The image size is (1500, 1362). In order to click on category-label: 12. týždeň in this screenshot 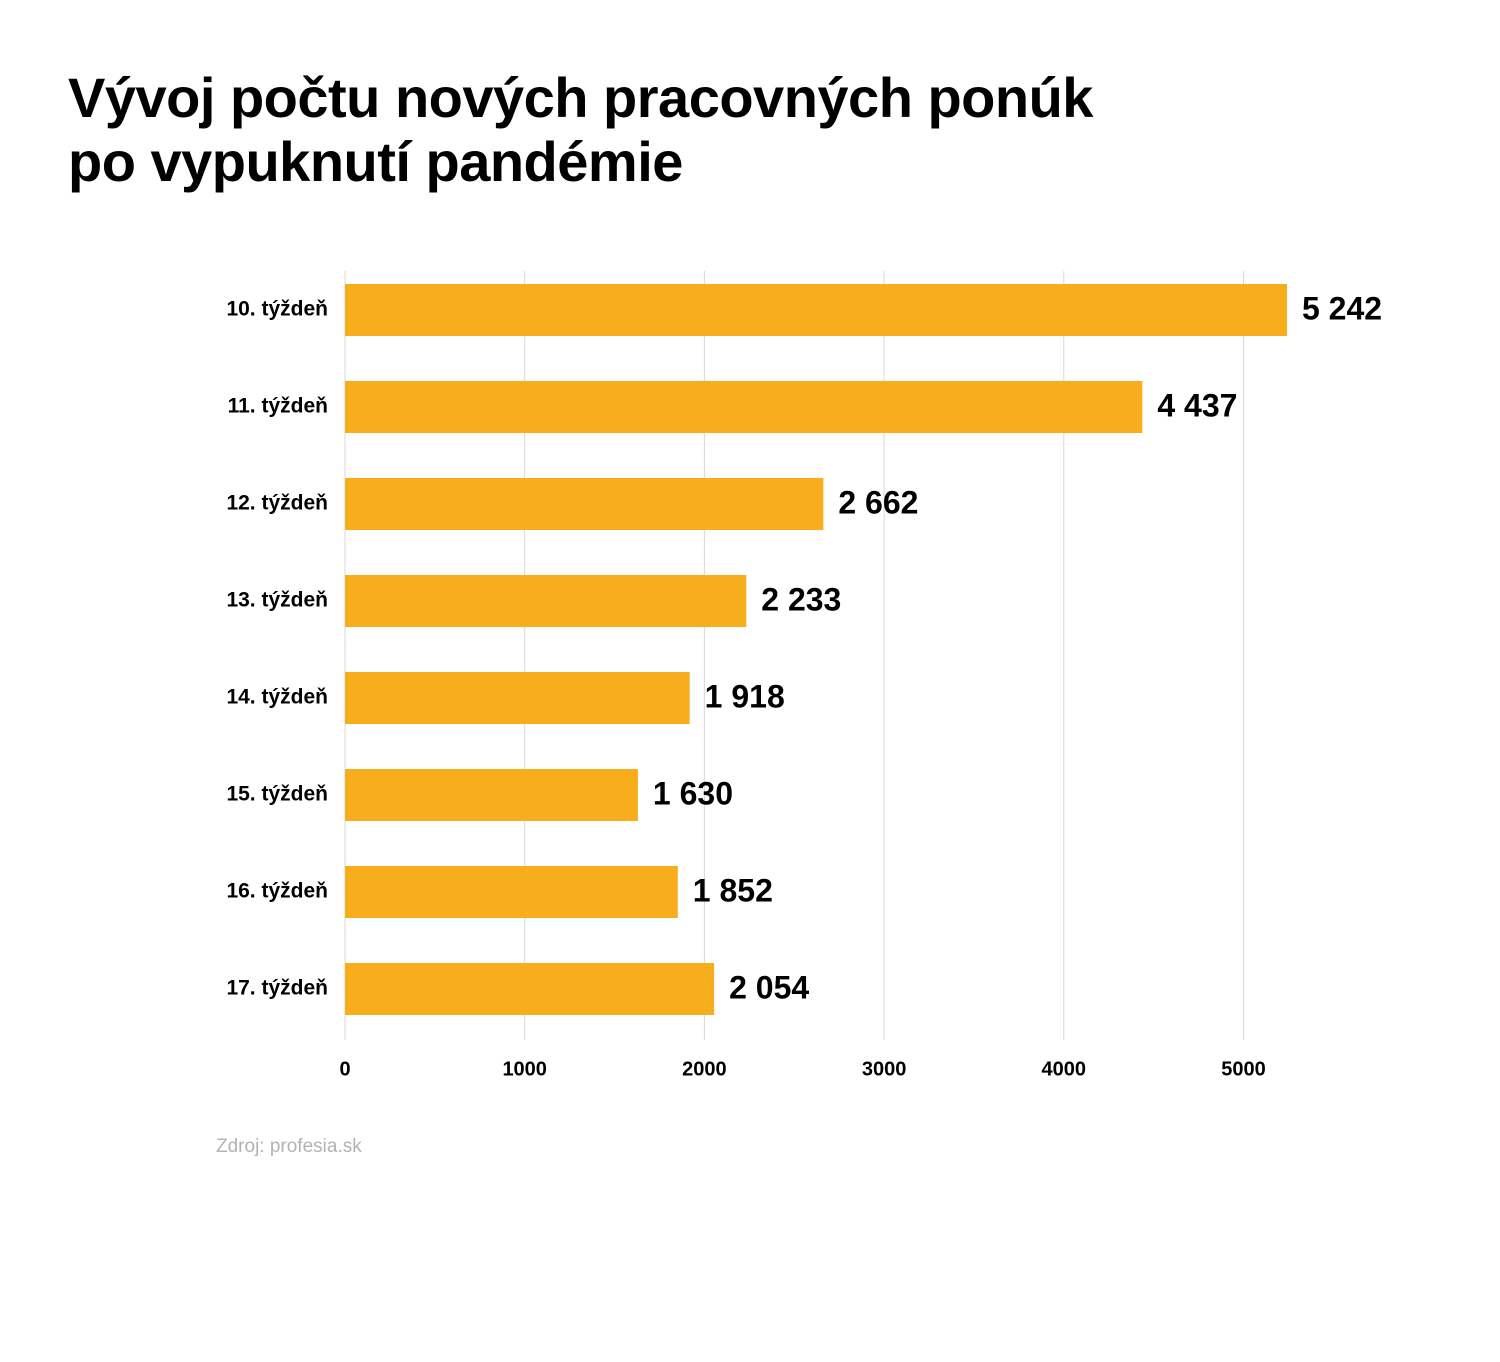, I will do `click(277, 503)`.